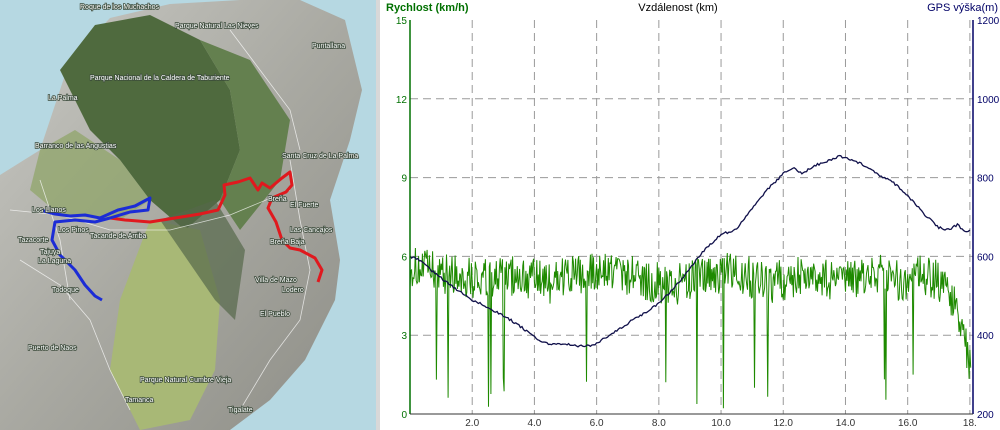 The image size is (1000, 430). I want to click on map-label: La Palma, so click(63, 98).